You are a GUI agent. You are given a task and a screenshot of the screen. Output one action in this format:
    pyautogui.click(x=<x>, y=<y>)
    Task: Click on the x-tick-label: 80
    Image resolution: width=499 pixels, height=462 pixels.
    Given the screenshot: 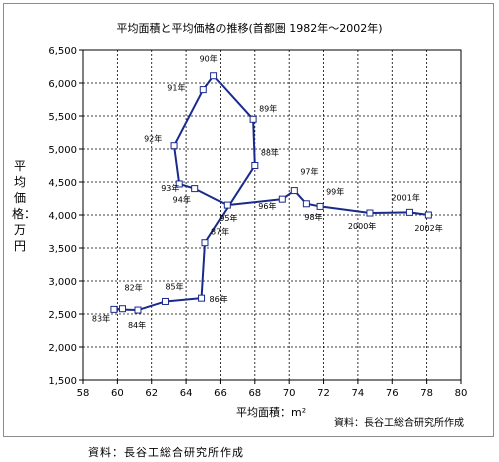 What is the action you would take?
    pyautogui.click(x=461, y=393)
    